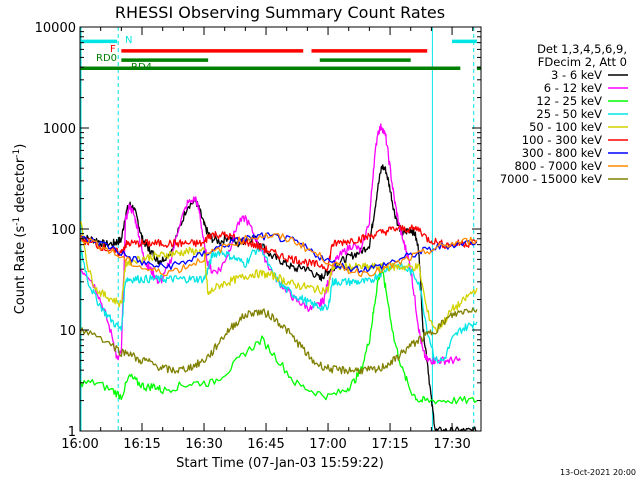  Describe the element at coordinates (451, 444) in the screenshot. I see `x-tick-label-6: 17:30` at that location.